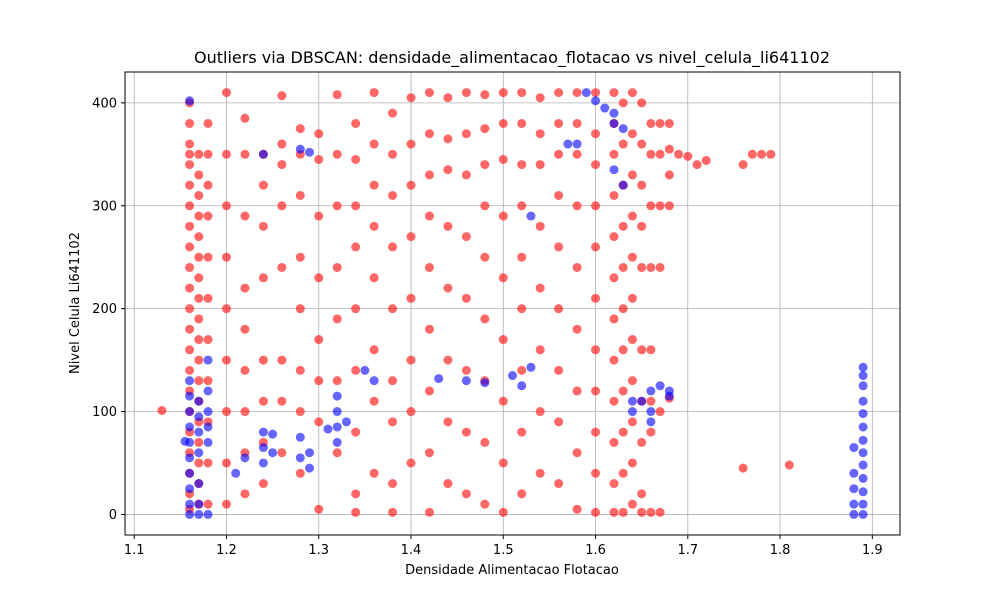 This screenshot has height=600, width=1000. What do you see at coordinates (595, 550) in the screenshot?
I see `x-tick-label: 1.6` at bounding box center [595, 550].